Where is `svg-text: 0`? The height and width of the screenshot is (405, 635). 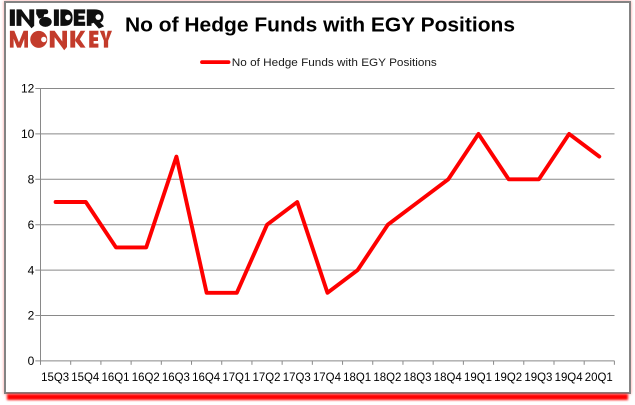
svg-text: 0 is located at coordinates (31, 361).